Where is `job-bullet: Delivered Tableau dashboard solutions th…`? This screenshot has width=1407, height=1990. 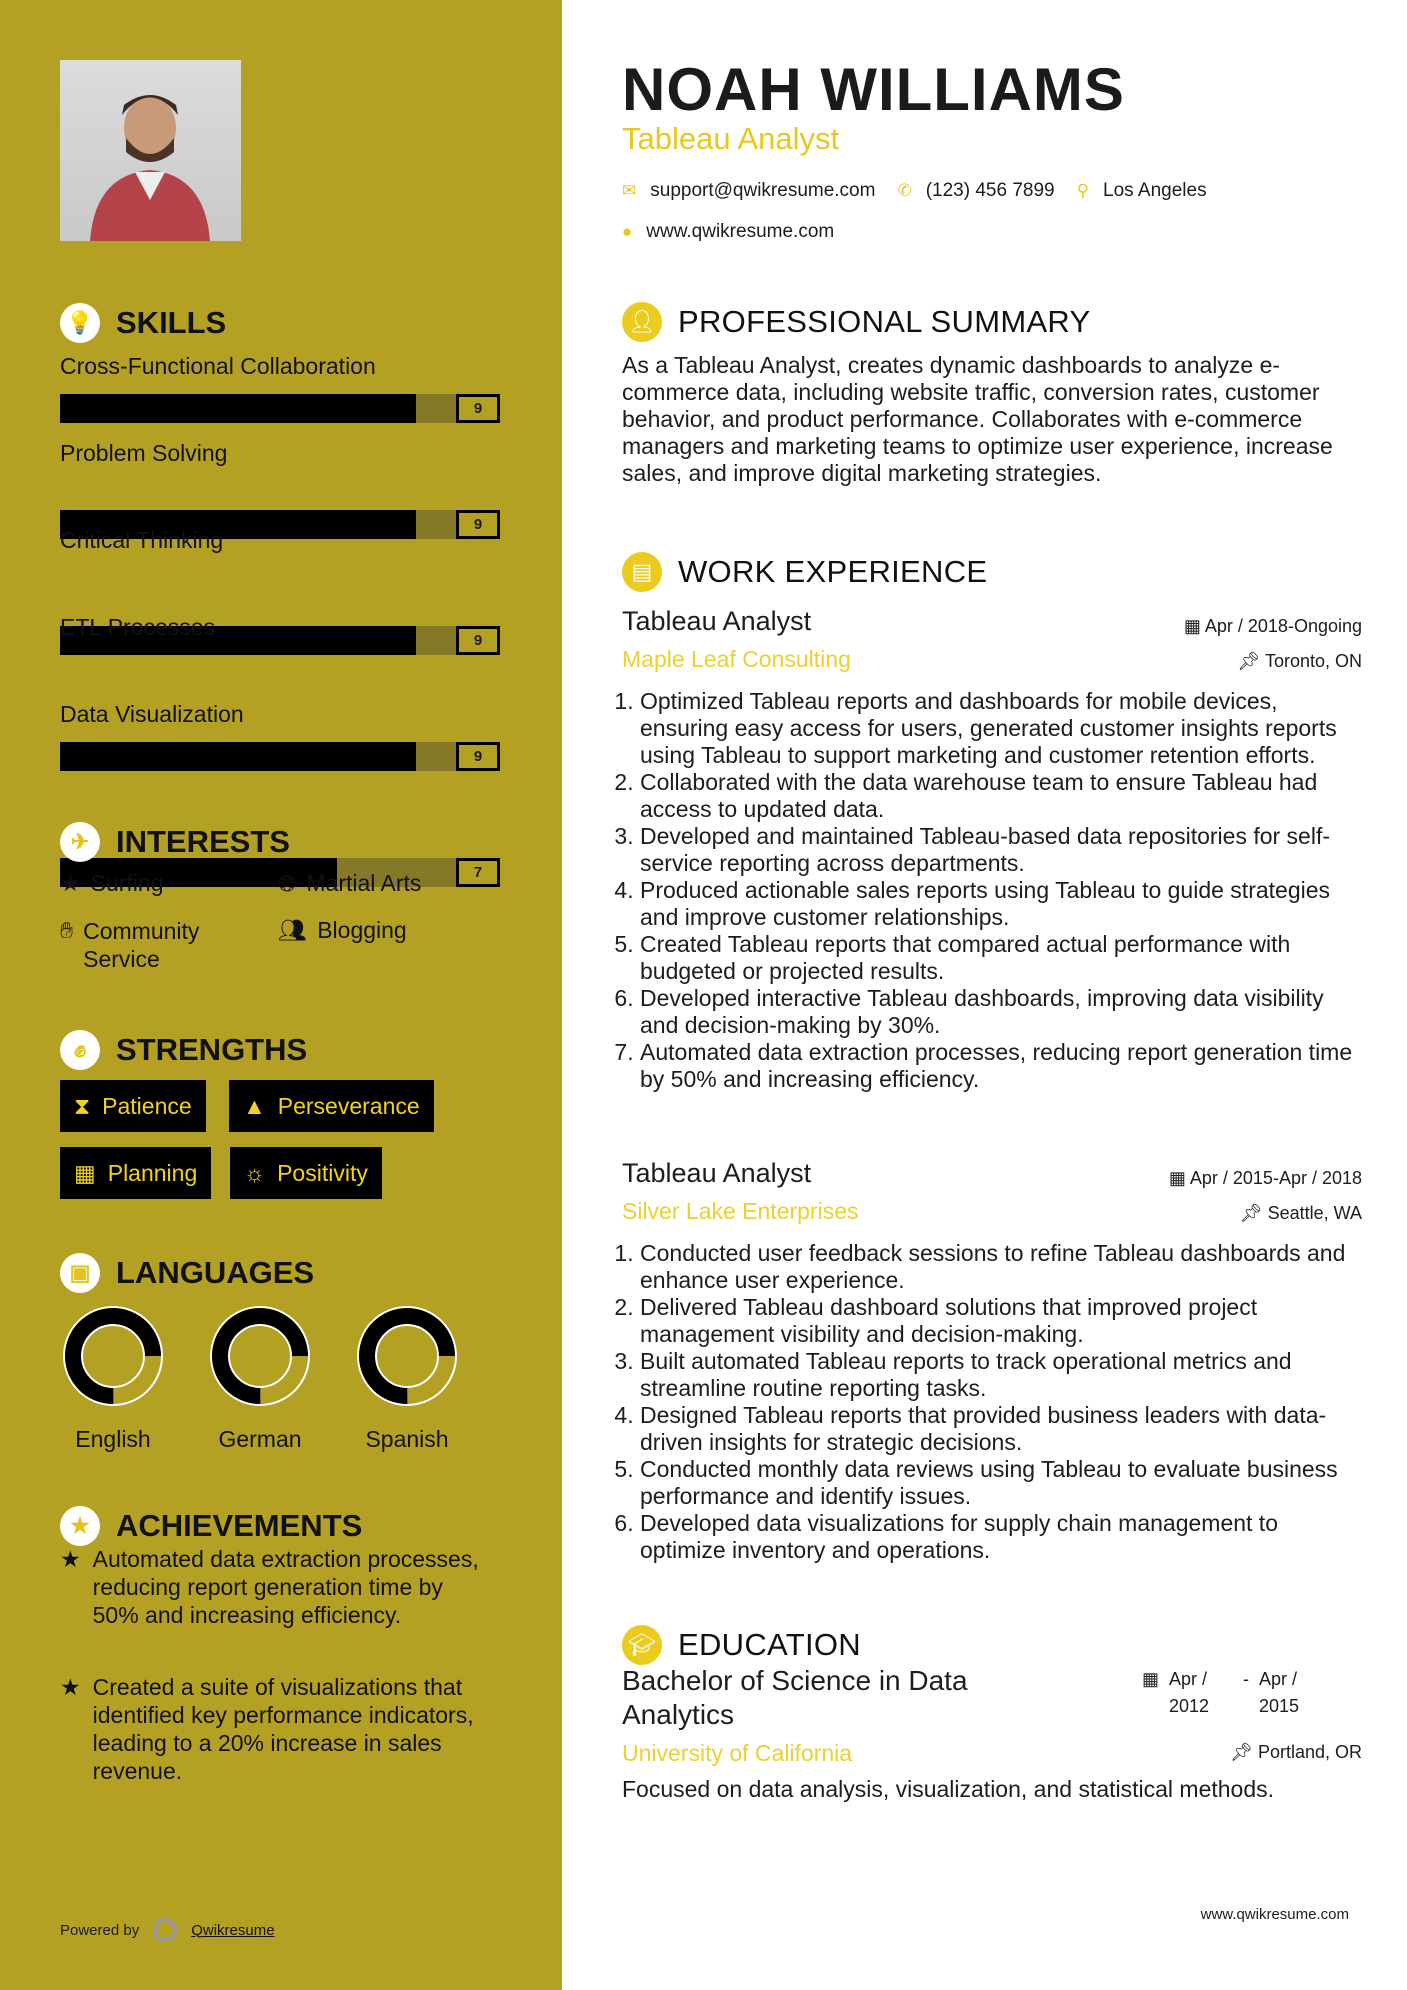
job-bullet: Delivered Tableau dashboard solutions th… is located at coordinates (1001, 1321).